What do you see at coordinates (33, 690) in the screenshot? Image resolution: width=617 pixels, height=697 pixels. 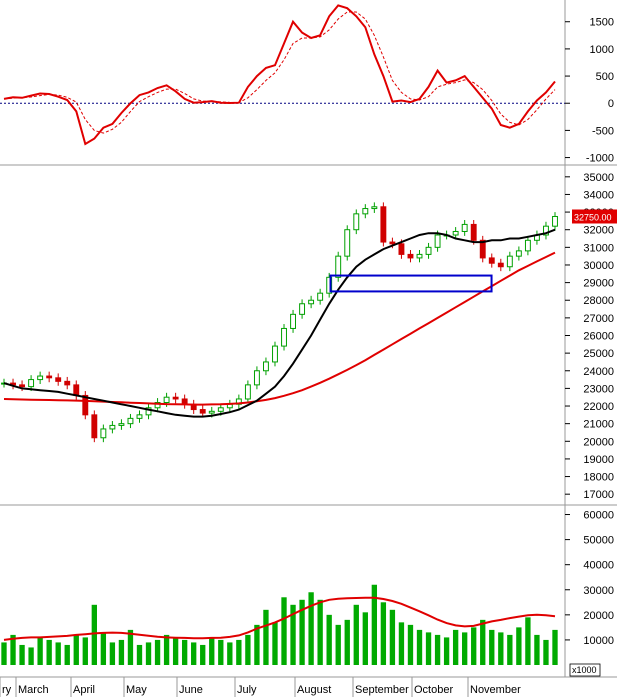 I see `month-label: March` at bounding box center [33, 690].